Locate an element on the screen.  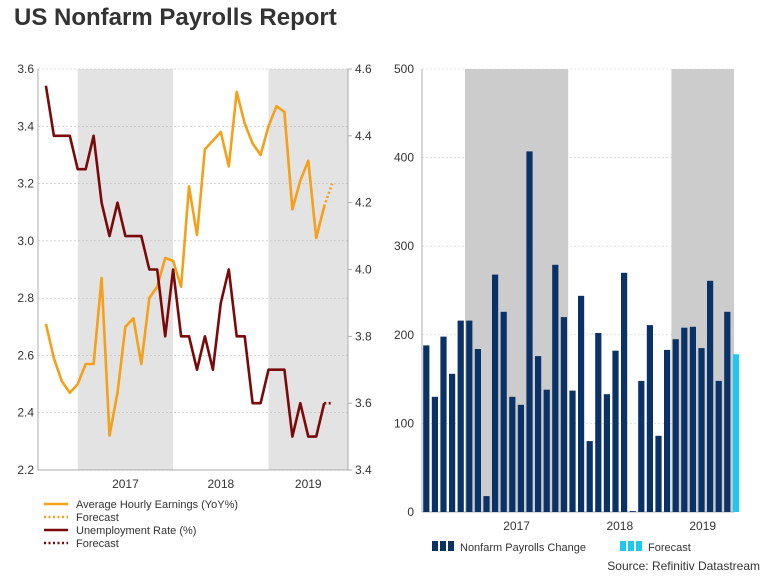
shade-band-2019 is located at coordinates (308, 269).